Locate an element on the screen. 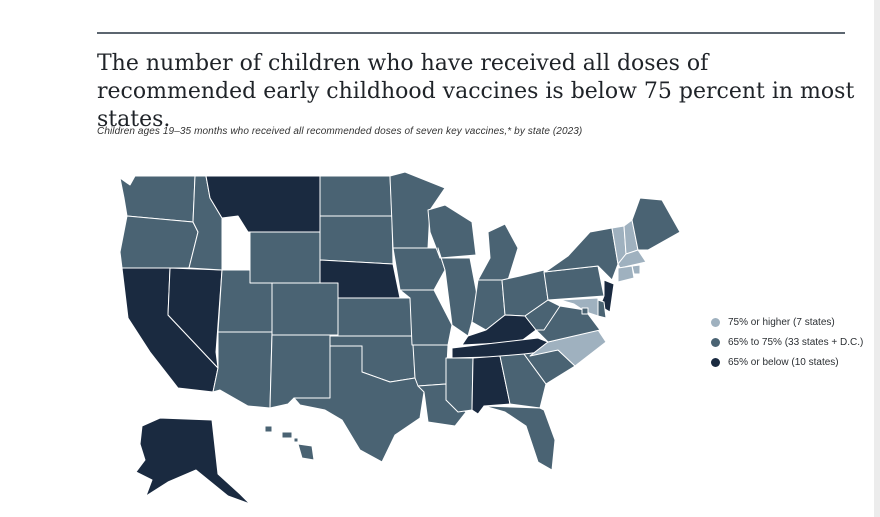 The height and width of the screenshot is (517, 880). window-edge is located at coordinates (877, 258).